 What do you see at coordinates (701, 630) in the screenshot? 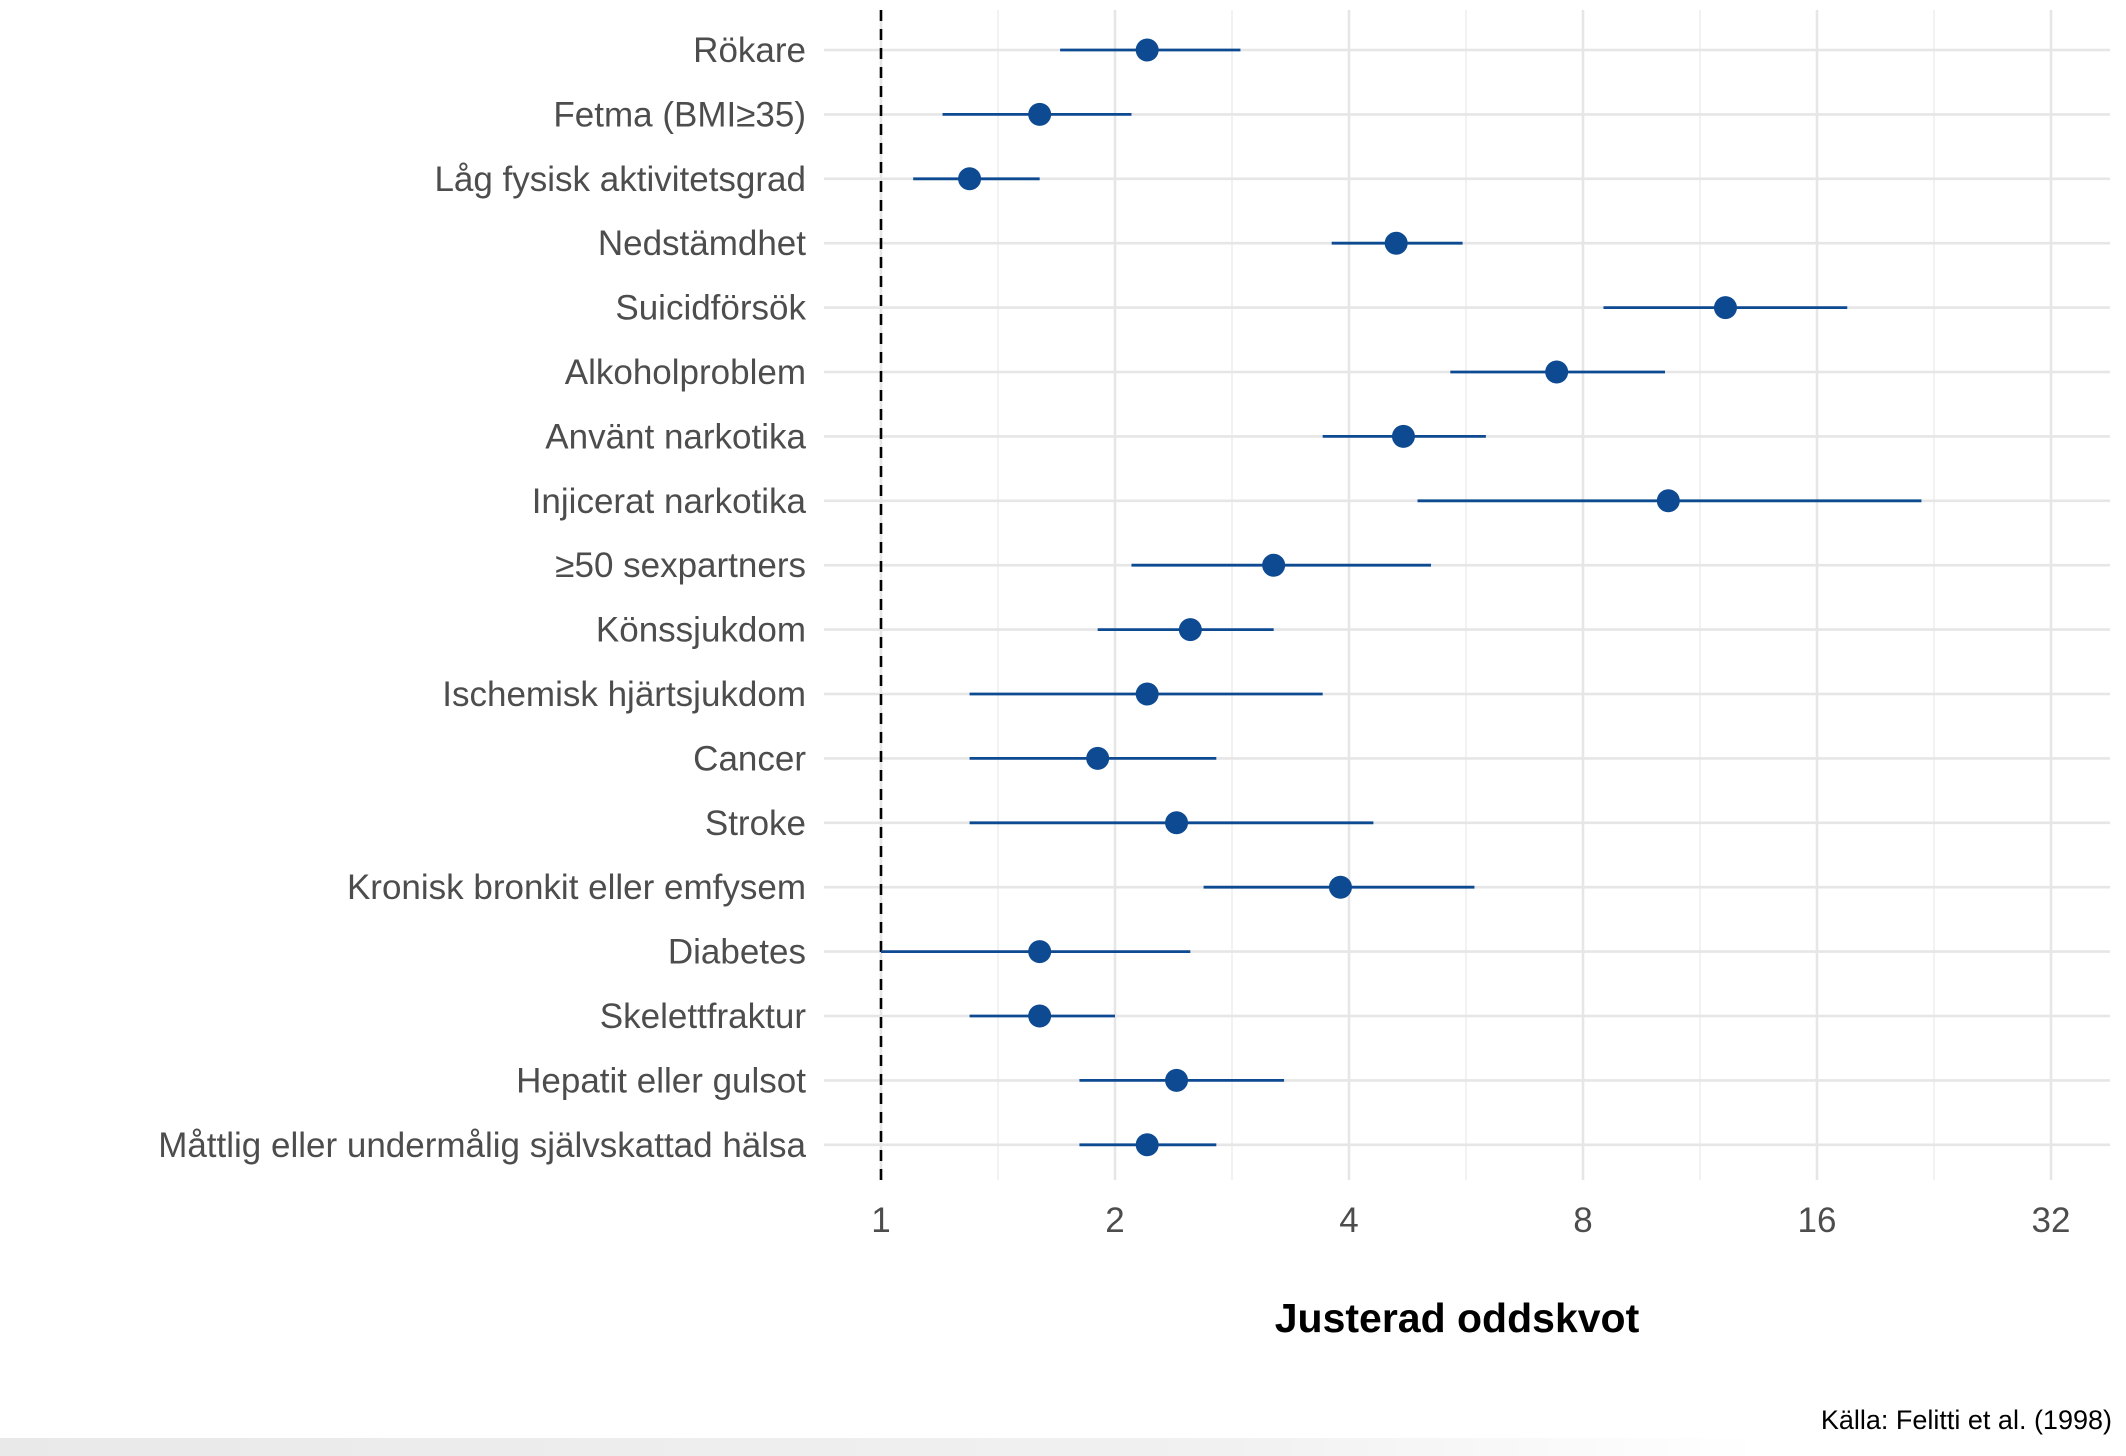
I see `category-label: Könssjukdom` at bounding box center [701, 630].